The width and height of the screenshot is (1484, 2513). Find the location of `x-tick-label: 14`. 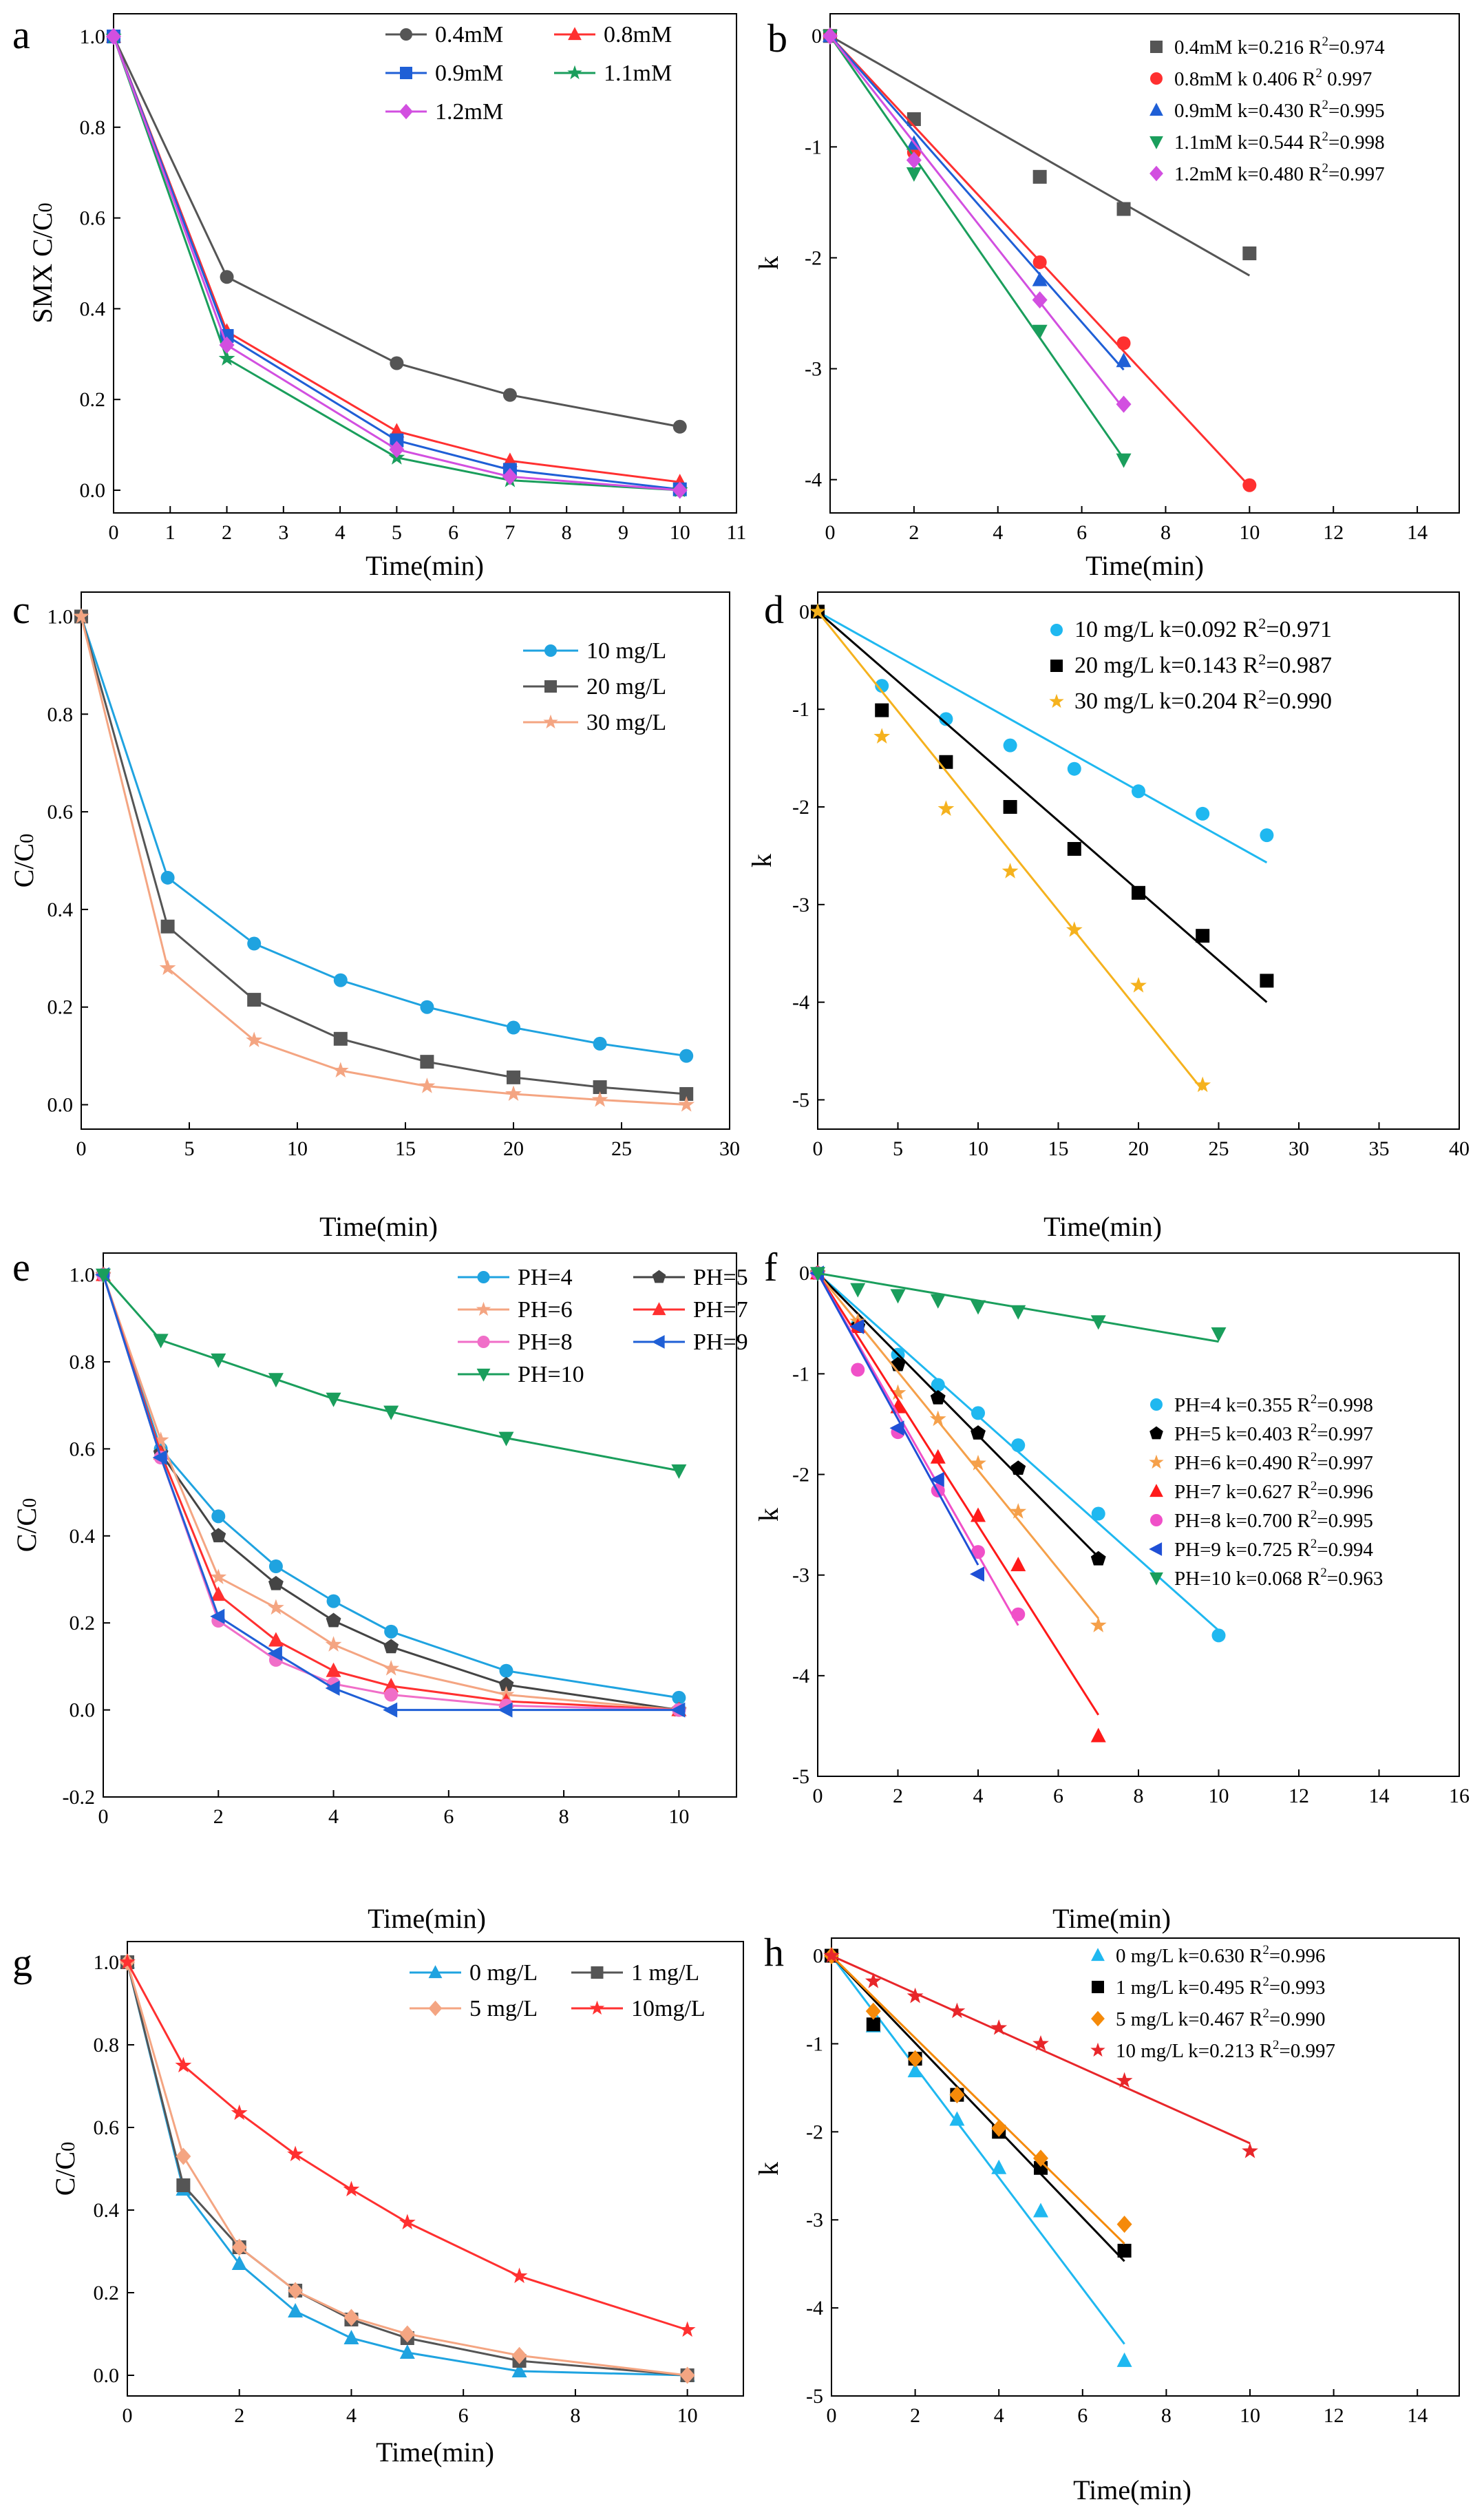

x-tick-label: 14 is located at coordinates (1417, 532).